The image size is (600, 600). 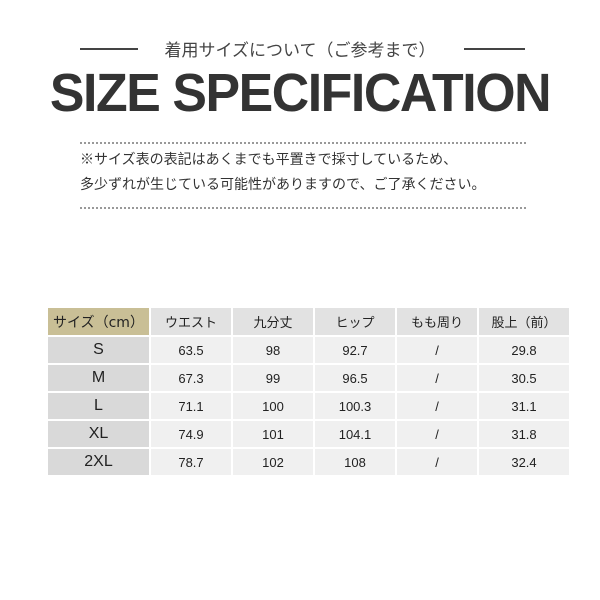 I want to click on table-cell: 104.1, so click(x=355, y=434).